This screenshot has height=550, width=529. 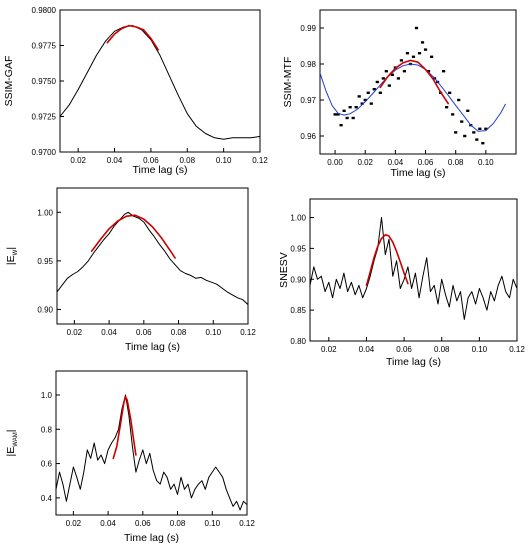 What do you see at coordinates (413, 362) in the screenshot?
I see `snesv-xlabel: Time lag (s)` at bounding box center [413, 362].